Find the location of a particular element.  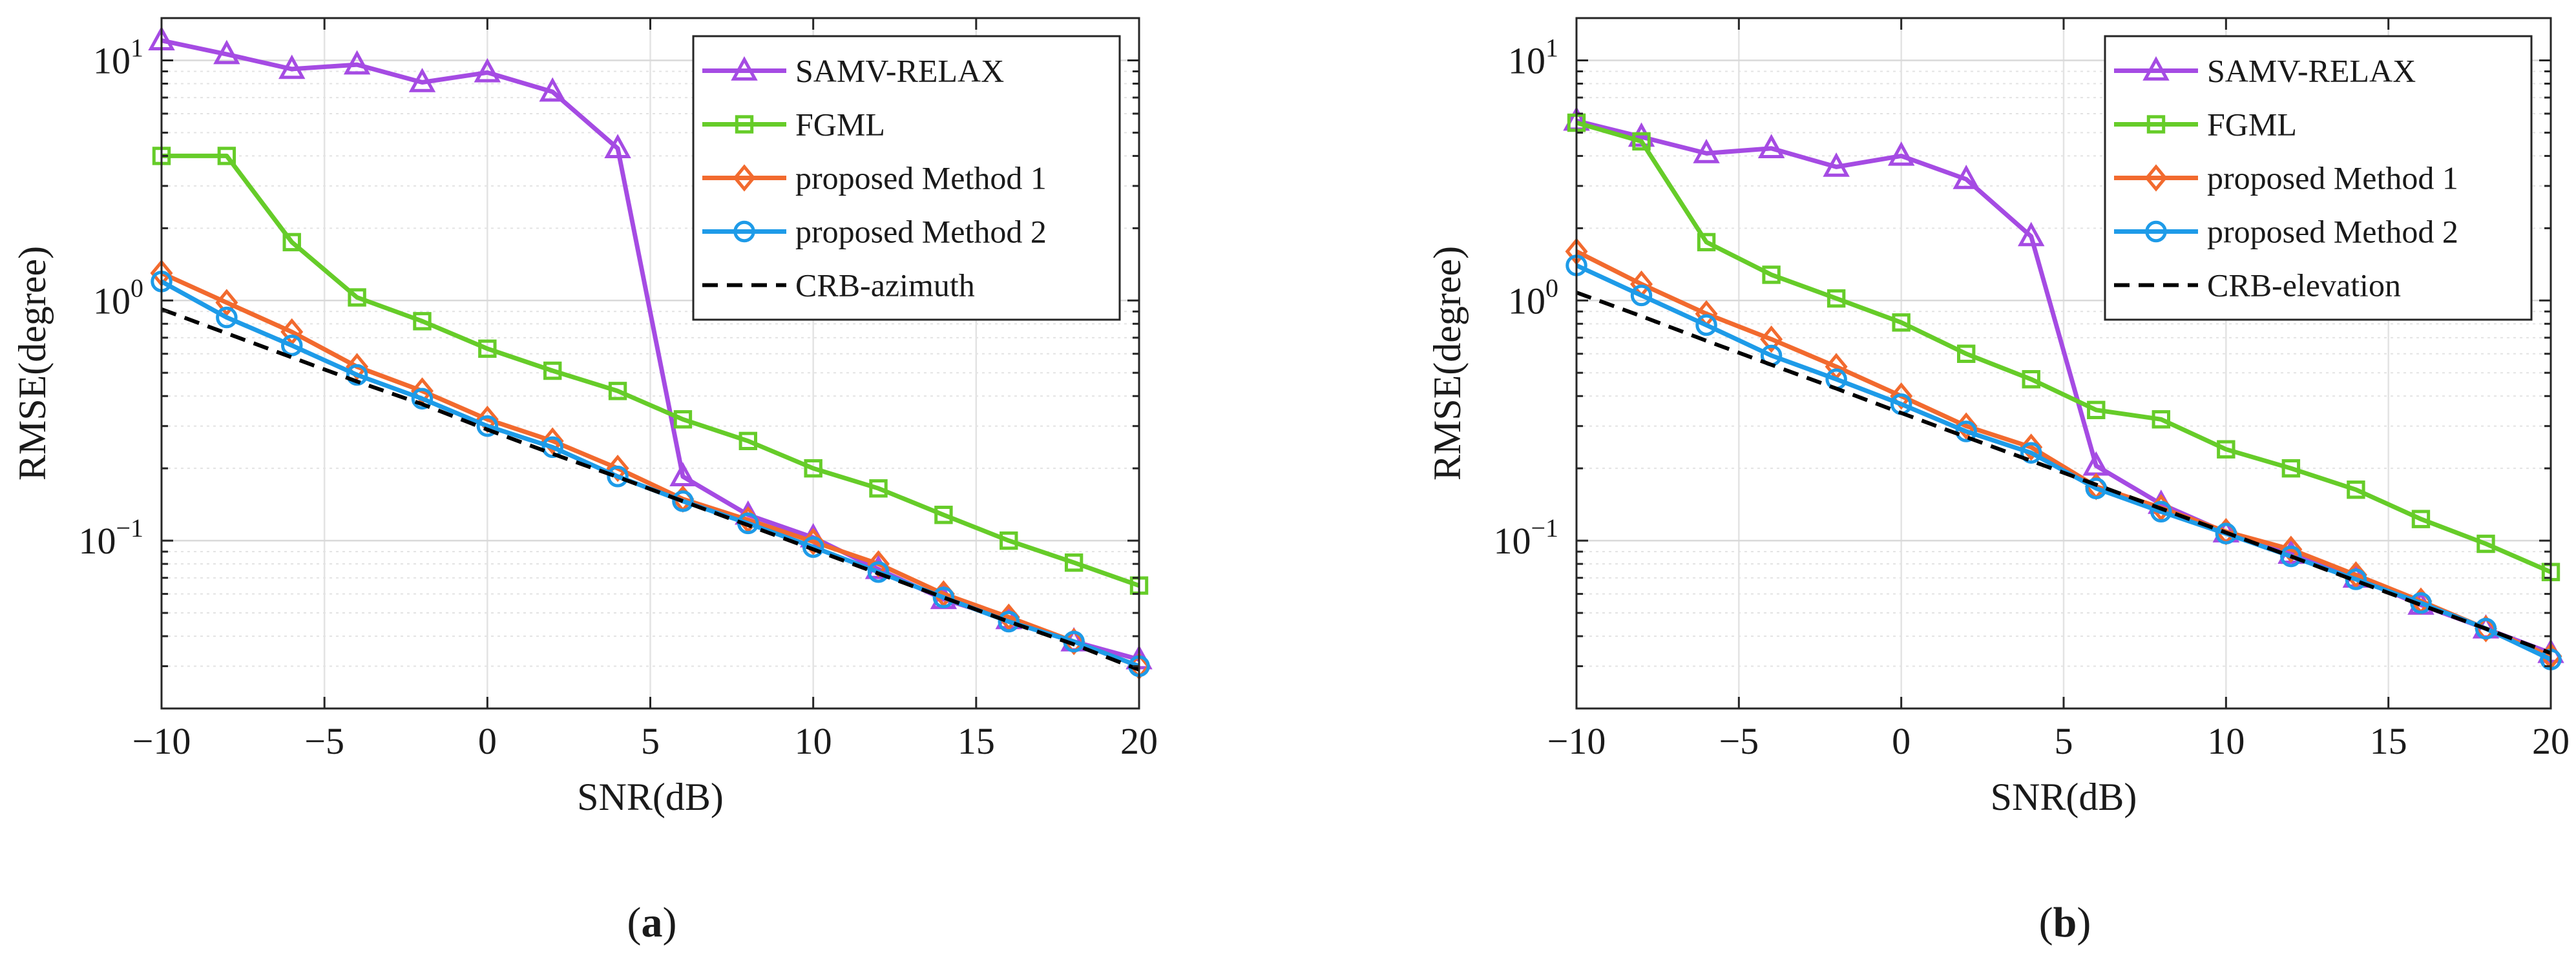

legend-entry-proposed-method-1: proposed Method 1 is located at coordinates (2286, 178).